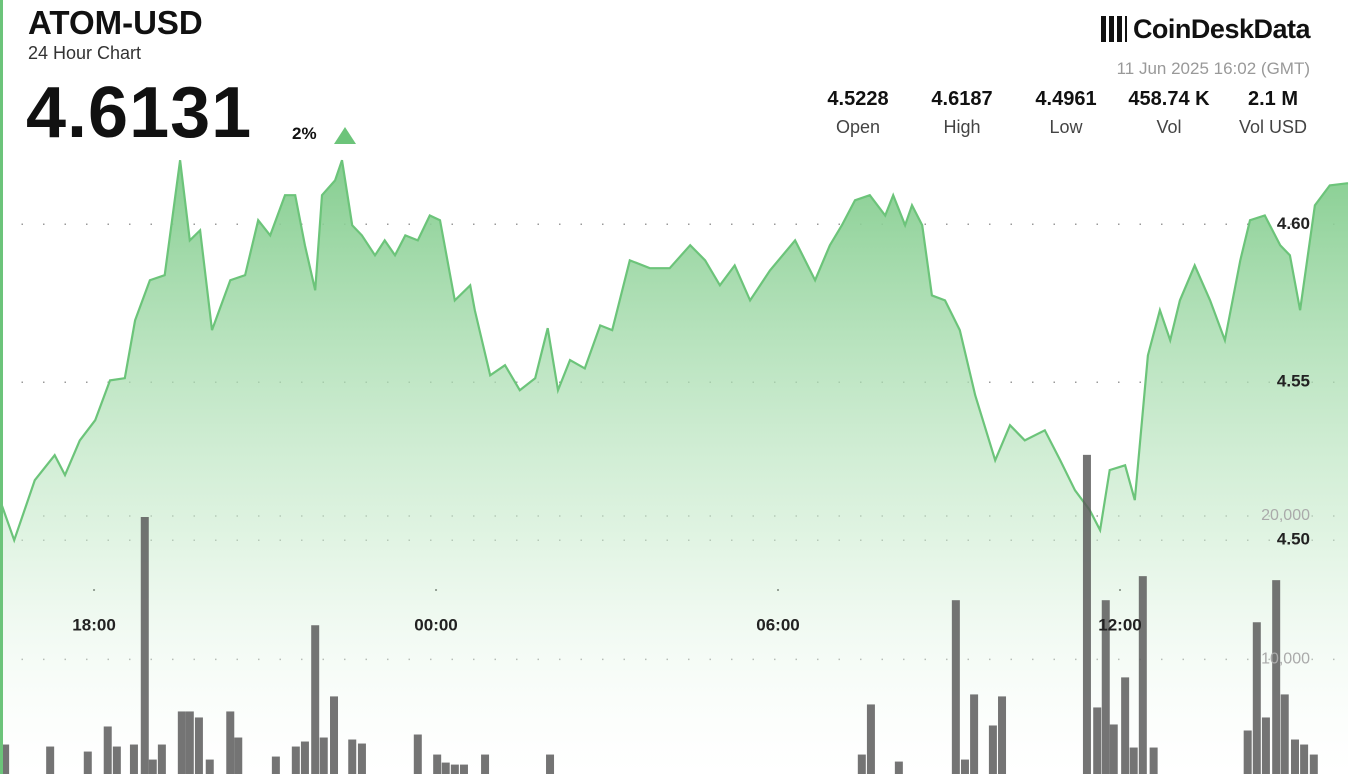 Image resolution: width=1356 pixels, height=774 pixels. I want to click on stat: 2.1 M Vol USD, so click(1273, 113).